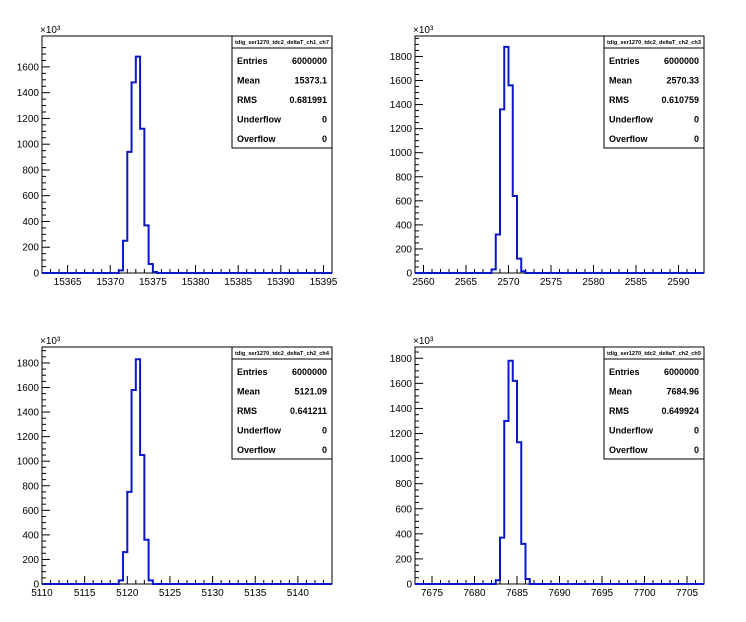 The height and width of the screenshot is (622, 746). I want to click on x-tick-label: 2570, so click(508, 282).